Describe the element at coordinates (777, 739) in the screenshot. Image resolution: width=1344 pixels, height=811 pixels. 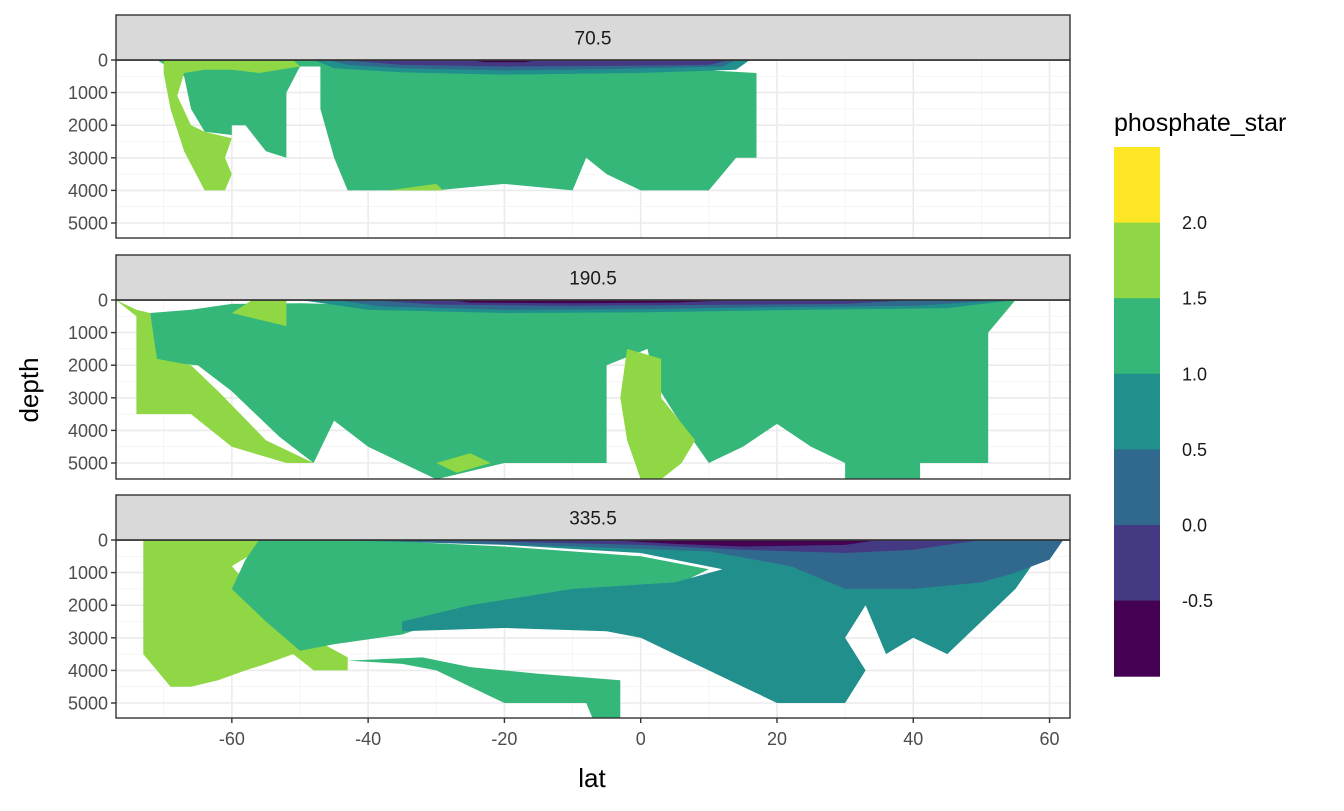
I see `x-tick-label: 20` at that location.